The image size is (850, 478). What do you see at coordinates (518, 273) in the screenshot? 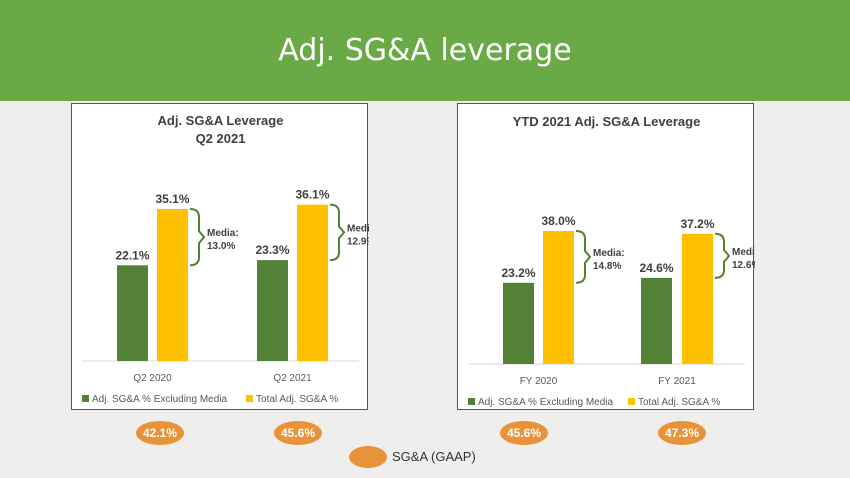
I see `data-label: 23.2%` at bounding box center [518, 273].